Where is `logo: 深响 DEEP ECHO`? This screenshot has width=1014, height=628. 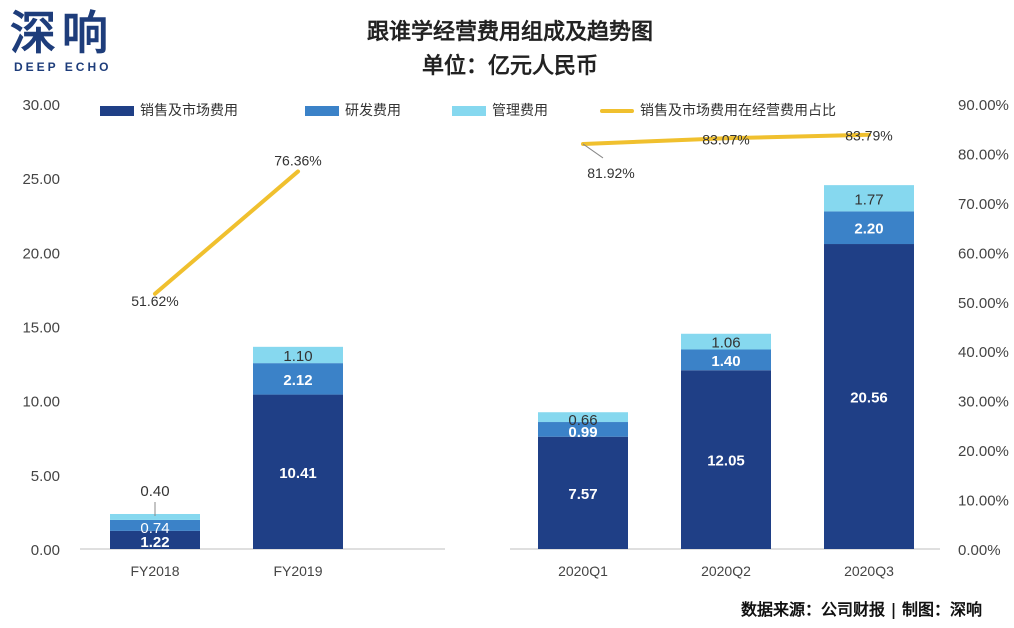
logo: 深响 DEEP ECHO is located at coordinates (80, 43).